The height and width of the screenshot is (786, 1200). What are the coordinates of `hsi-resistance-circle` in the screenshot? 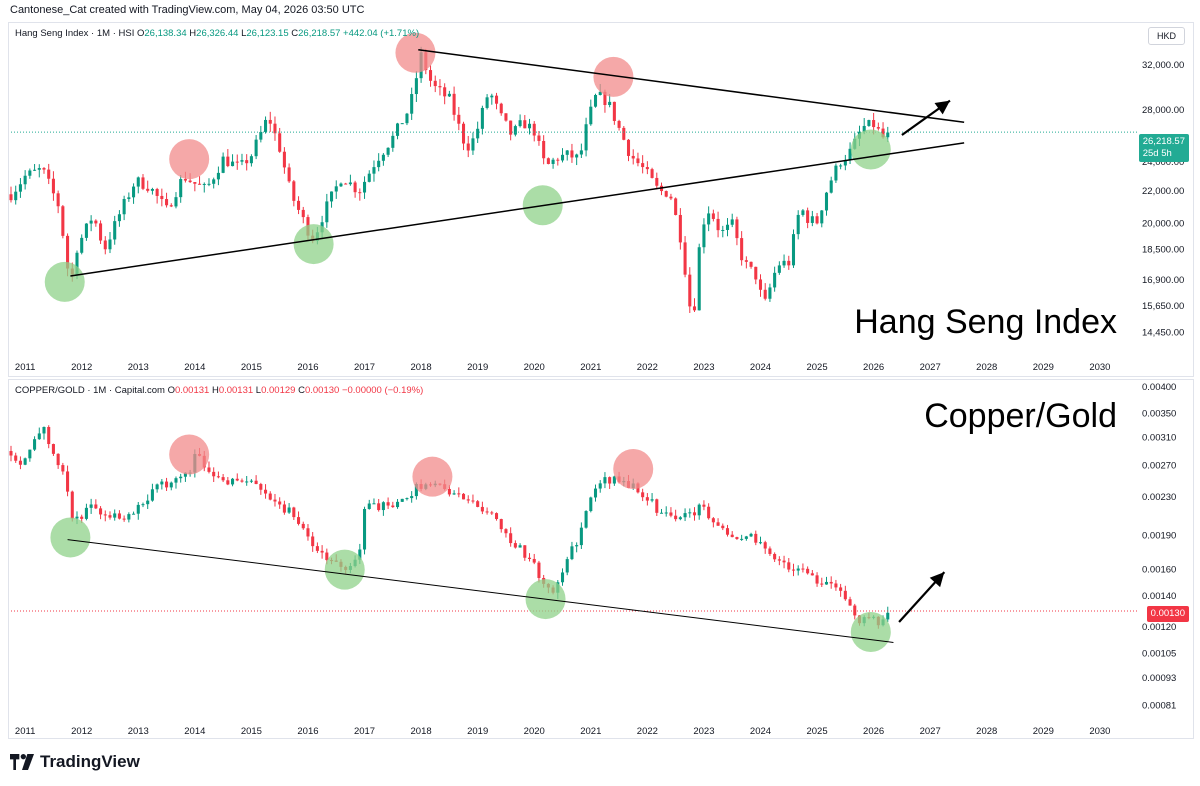 It's located at (415, 52).